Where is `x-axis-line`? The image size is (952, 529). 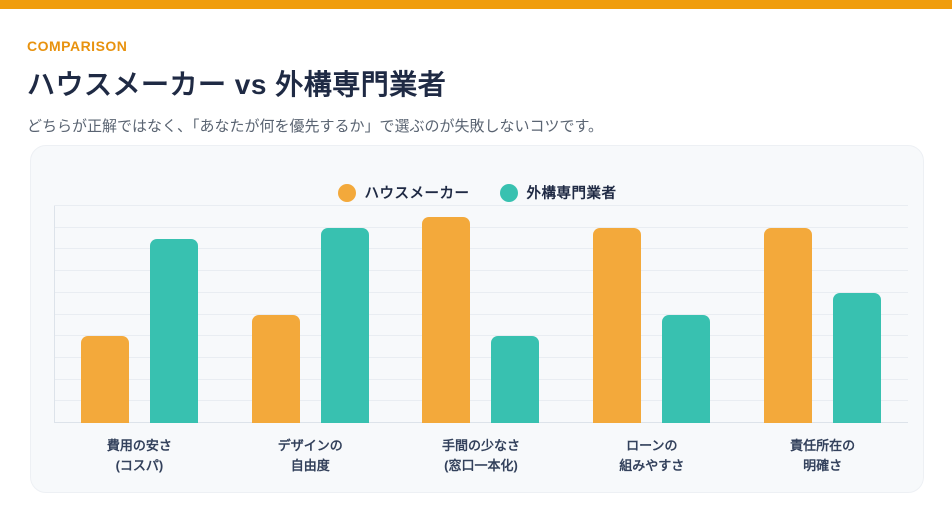
x-axis-line is located at coordinates (481, 422).